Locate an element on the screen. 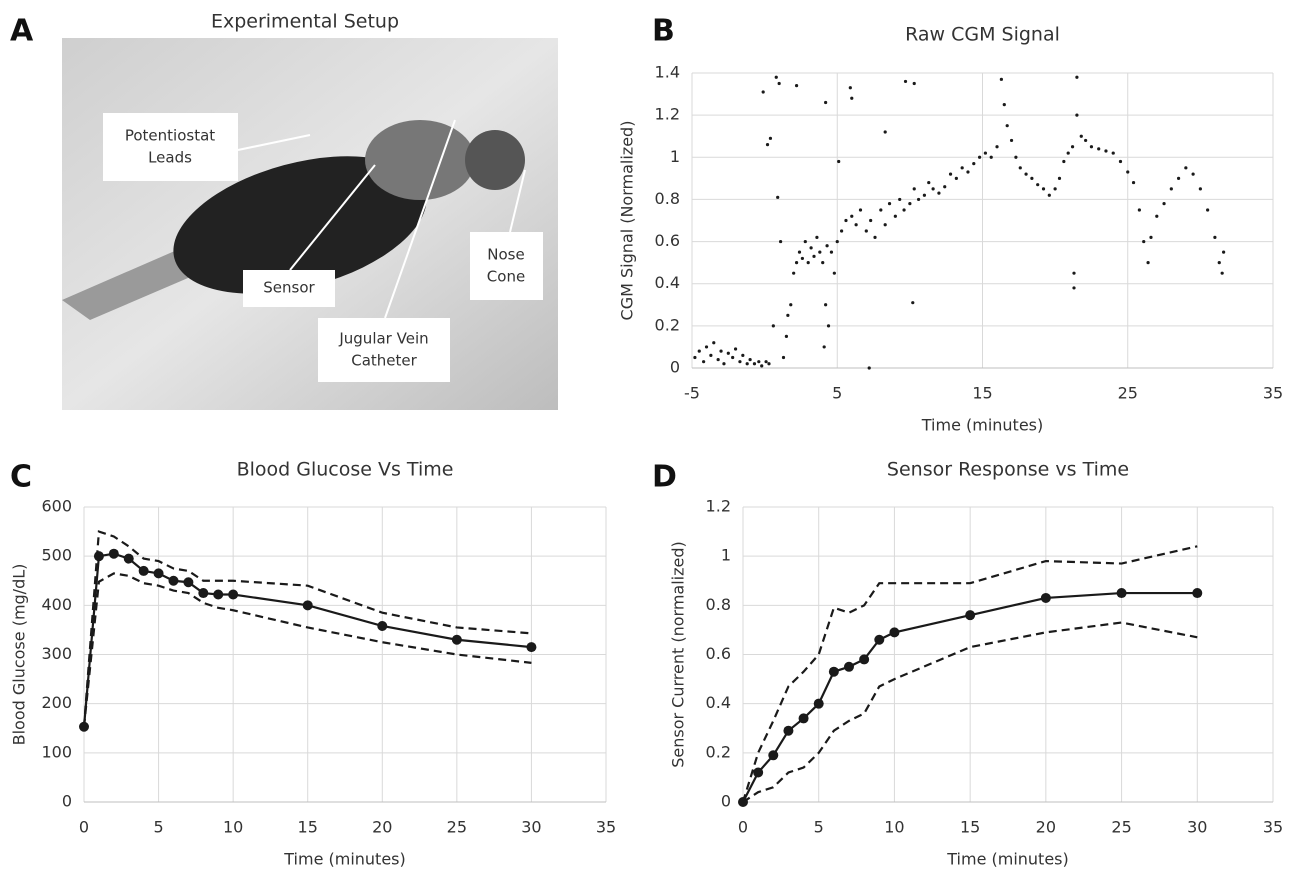 This screenshot has height=874, width=1296. y-tick-label: 0.4 is located at coordinates (718, 702).